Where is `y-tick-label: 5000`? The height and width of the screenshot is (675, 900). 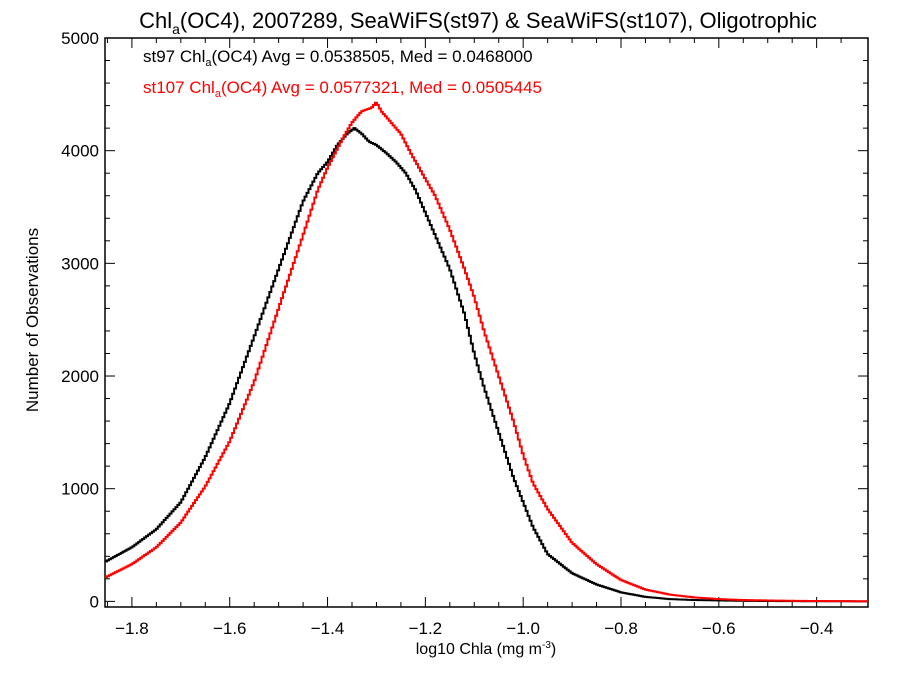
y-tick-label: 5000 is located at coordinates (80, 38).